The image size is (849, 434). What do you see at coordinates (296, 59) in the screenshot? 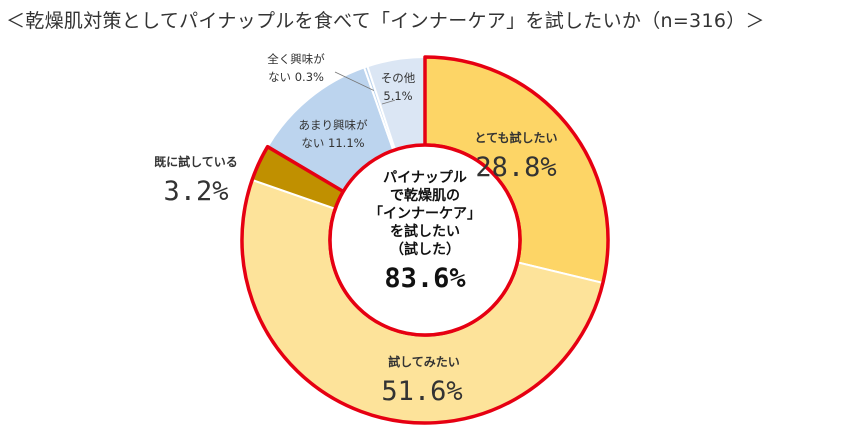
I see `label-none-line1: 全く興味が` at bounding box center [296, 59].